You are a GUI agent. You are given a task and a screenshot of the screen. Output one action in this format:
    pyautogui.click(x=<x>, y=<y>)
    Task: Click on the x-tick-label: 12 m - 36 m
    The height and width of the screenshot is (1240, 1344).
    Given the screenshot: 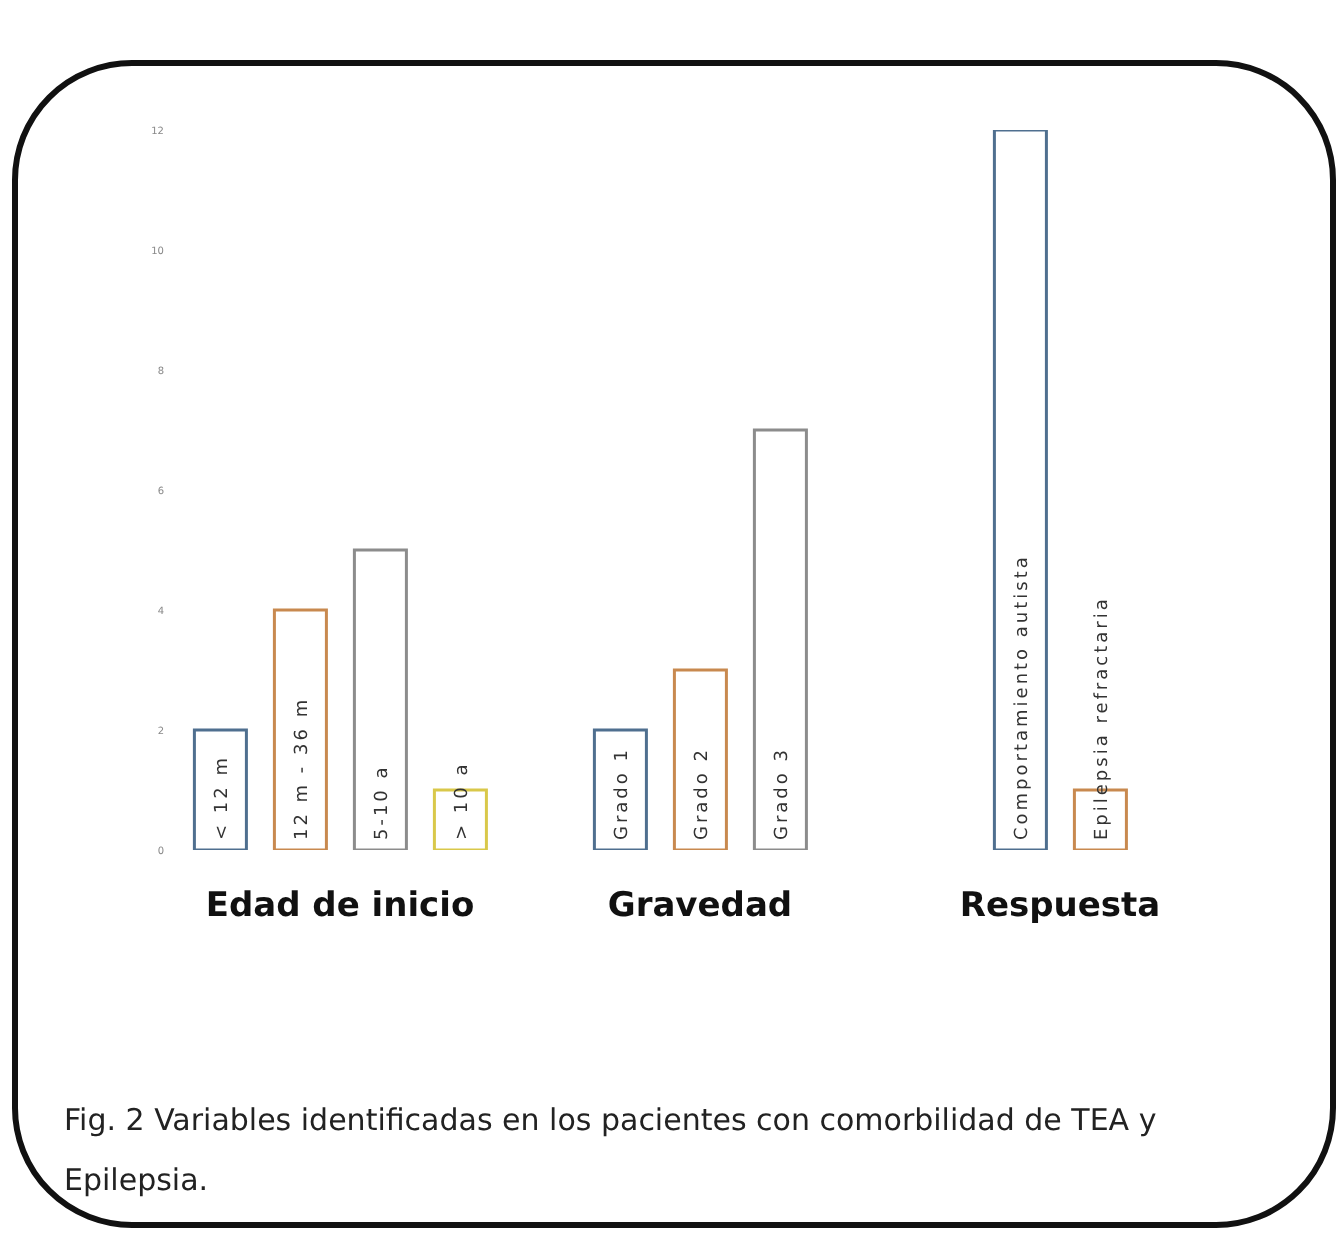 What is the action you would take?
    pyautogui.click(x=303, y=768)
    